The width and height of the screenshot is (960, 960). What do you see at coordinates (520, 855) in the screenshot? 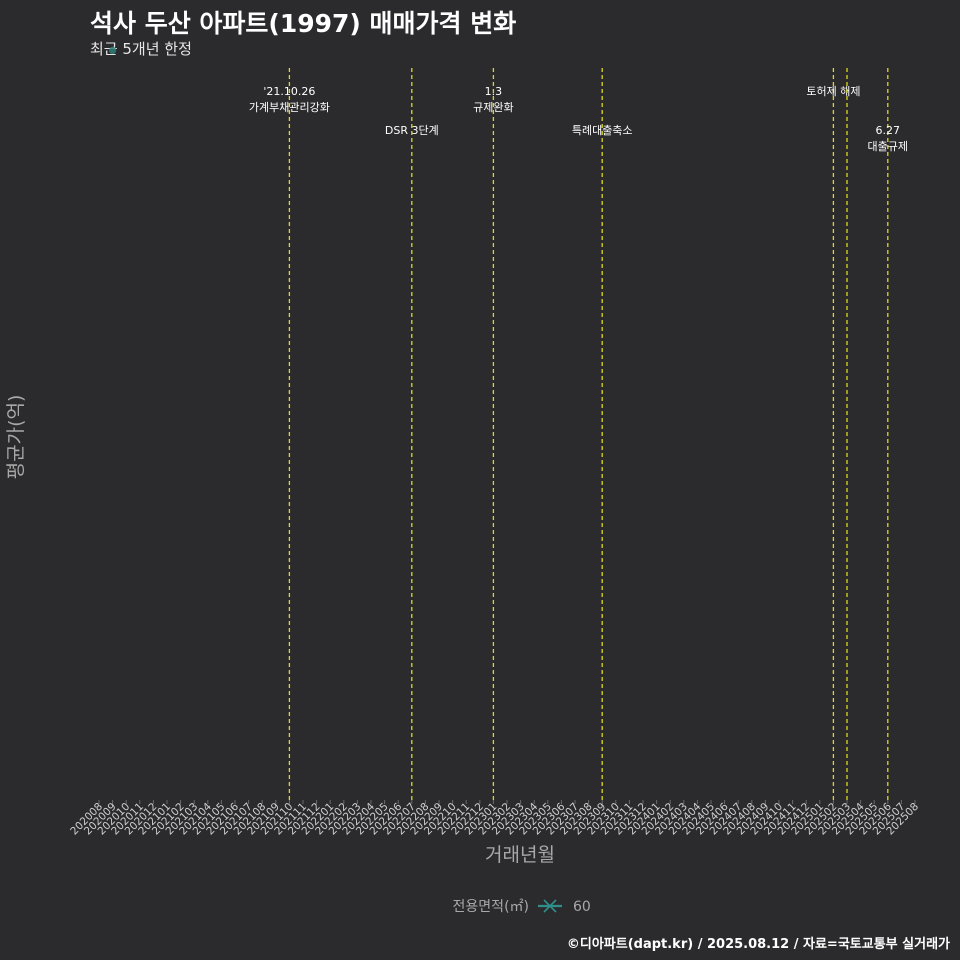
I see `x-axis-title: 거래년월` at bounding box center [520, 855].